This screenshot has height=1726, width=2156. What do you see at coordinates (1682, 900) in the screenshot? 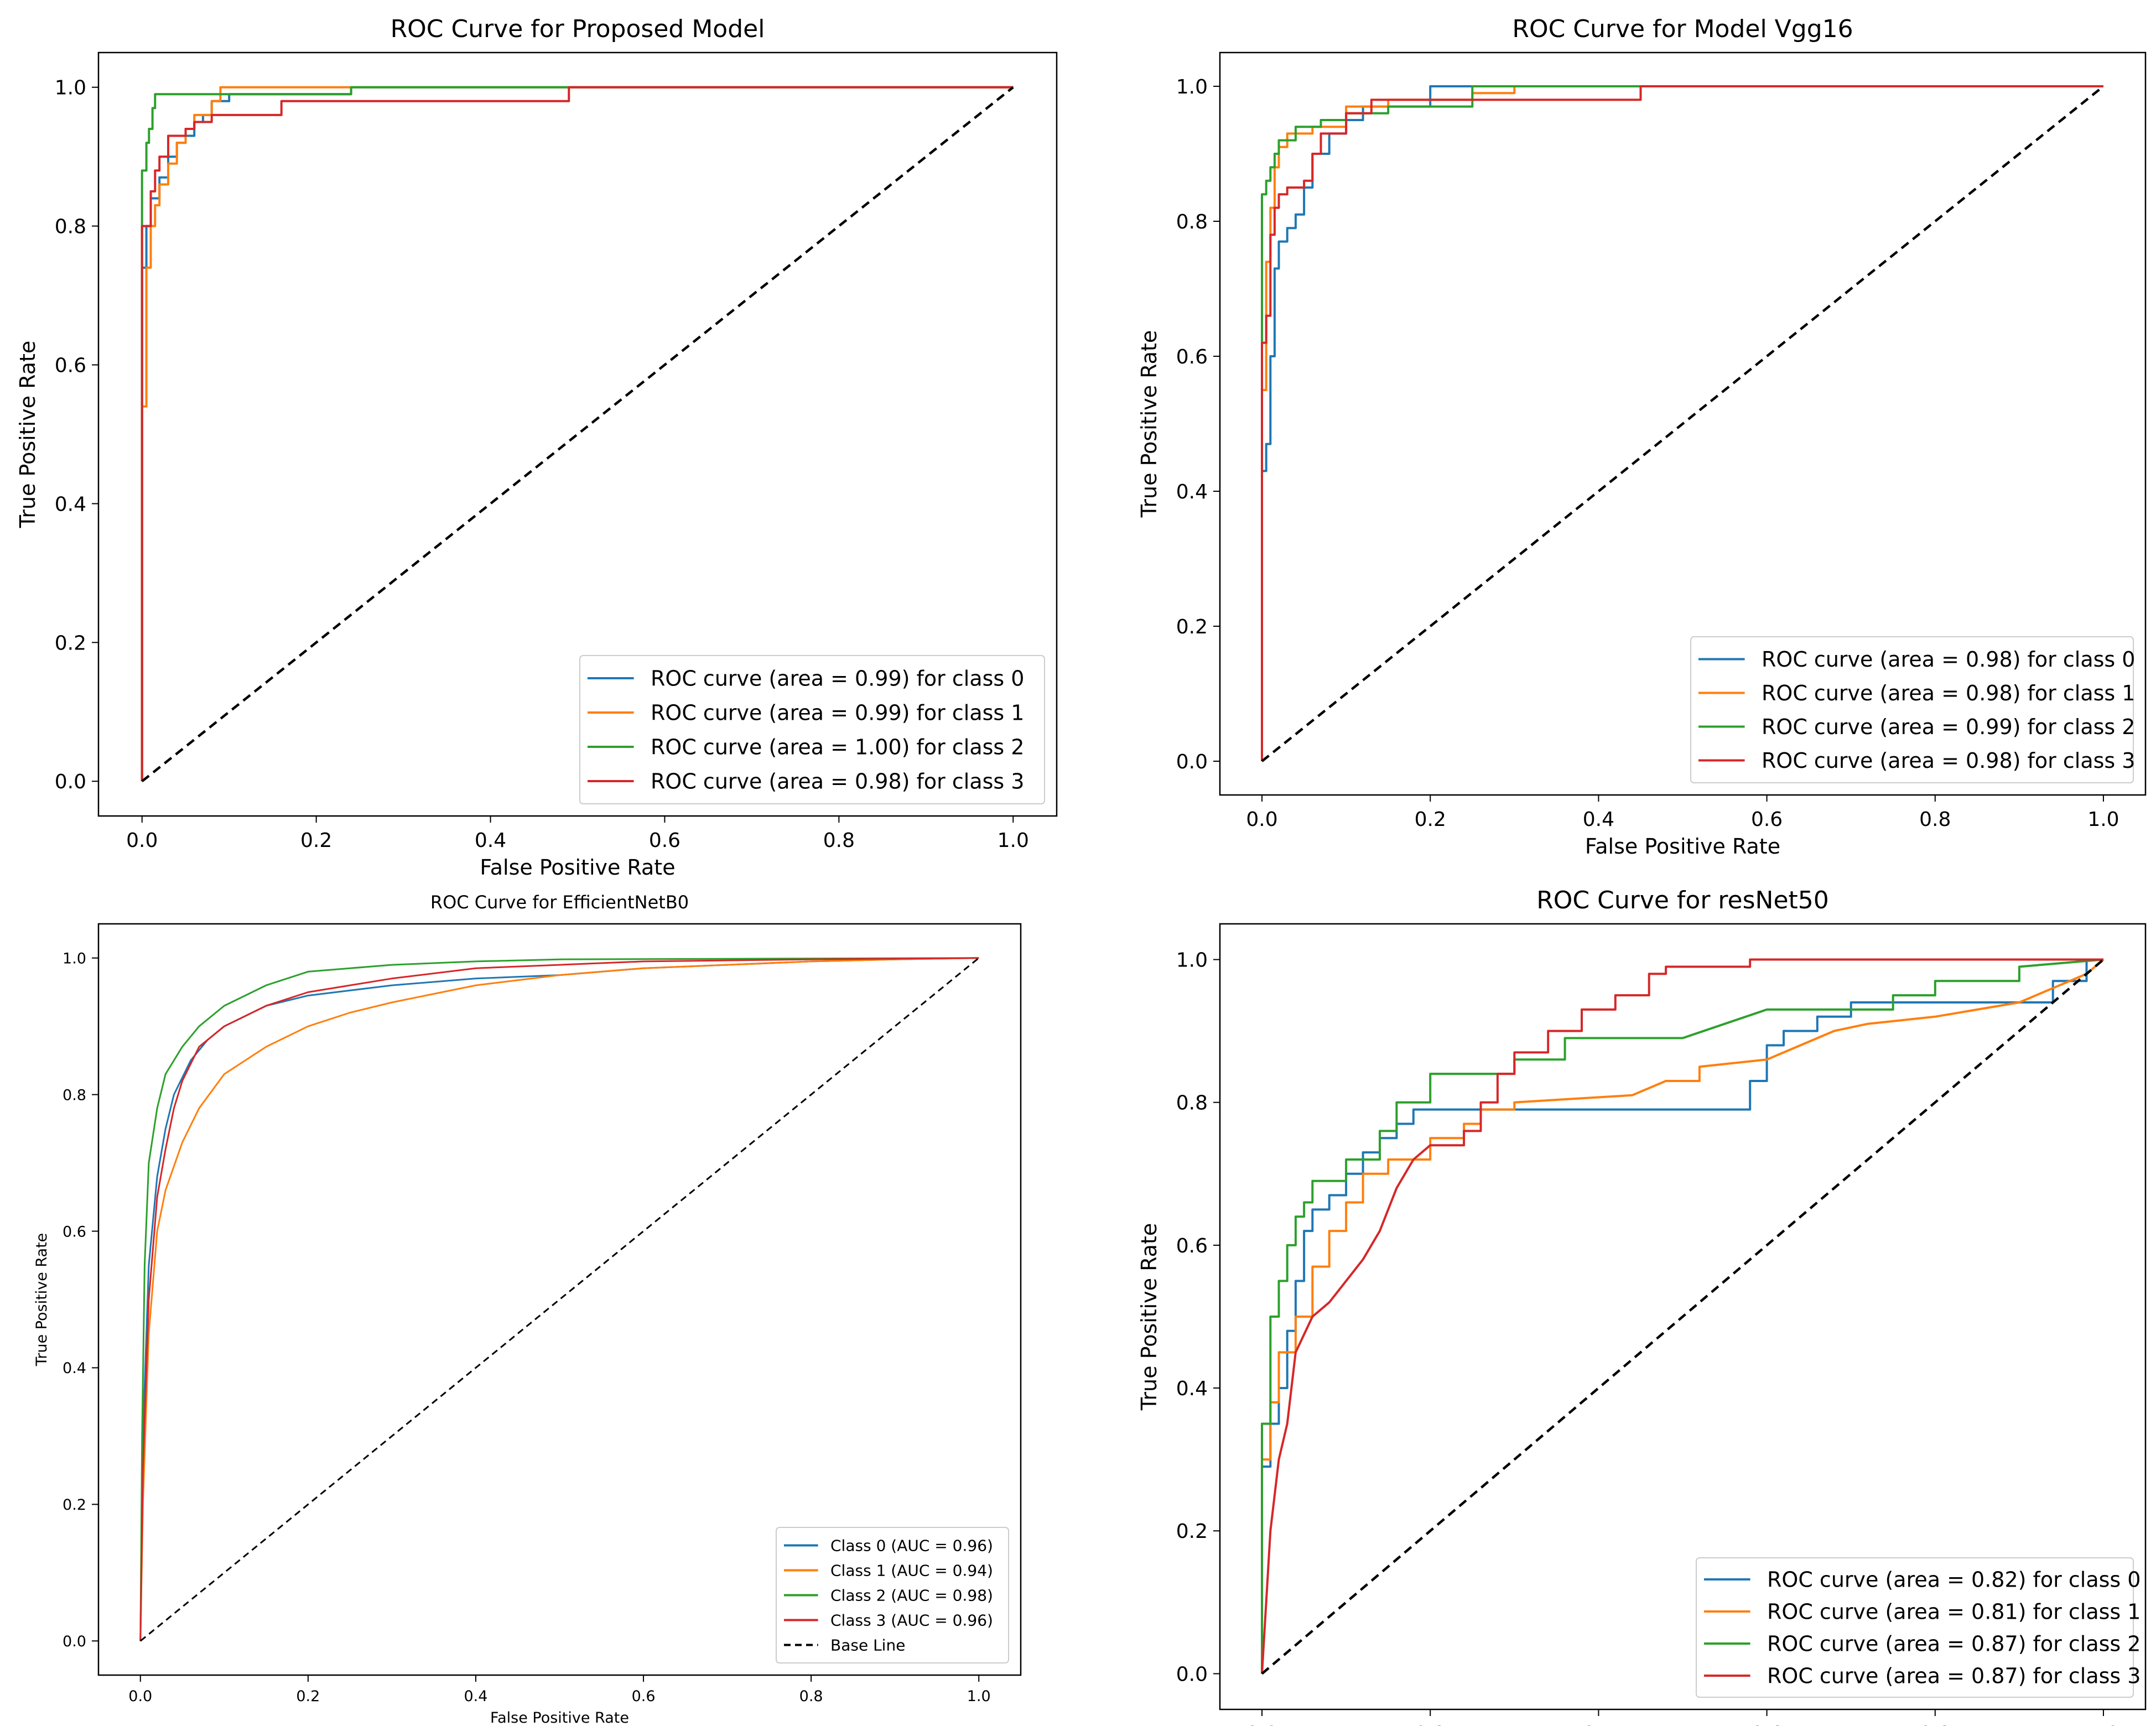
I see `chart-title: ROC Curve for resNet50` at bounding box center [1682, 900].